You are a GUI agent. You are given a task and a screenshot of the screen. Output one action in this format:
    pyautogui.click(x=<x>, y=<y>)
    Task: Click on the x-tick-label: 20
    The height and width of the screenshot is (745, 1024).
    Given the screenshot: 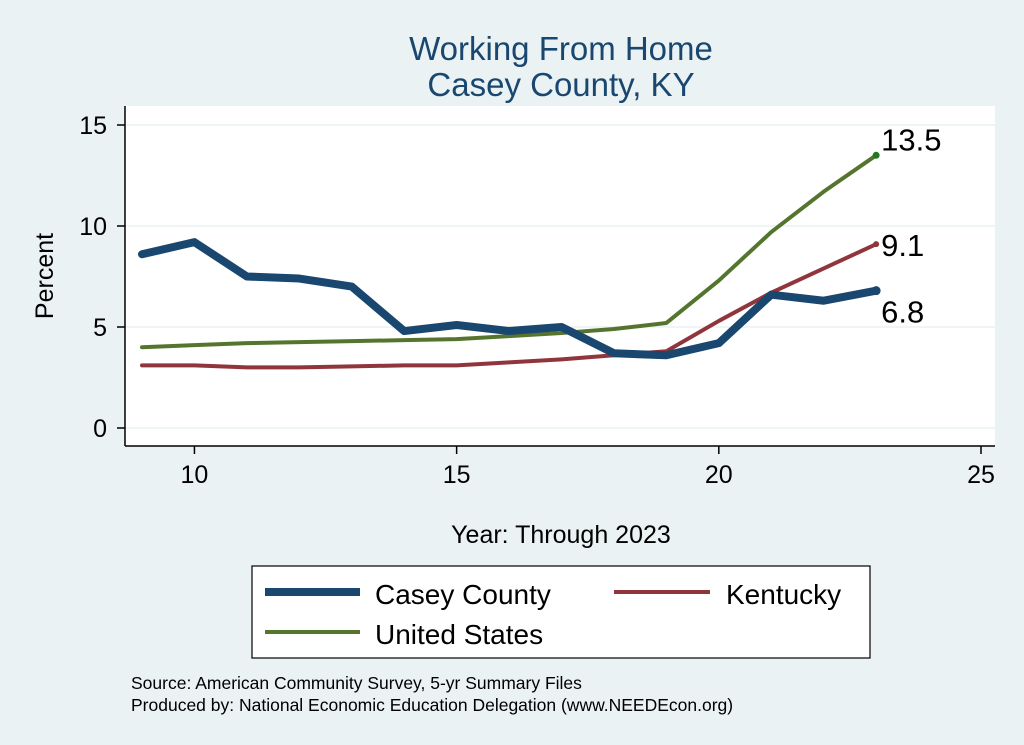 What is the action you would take?
    pyautogui.click(x=719, y=475)
    